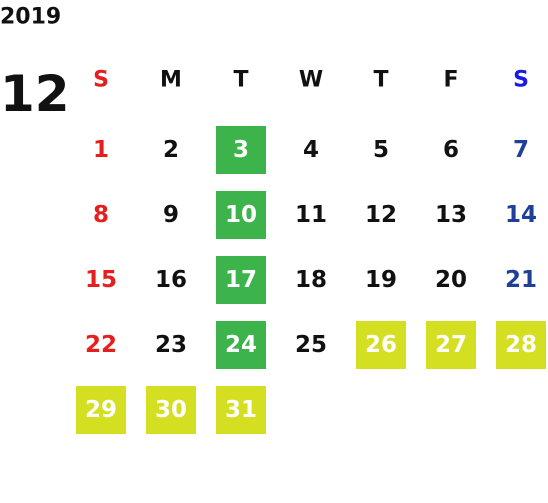 This screenshot has width=548, height=503. What do you see at coordinates (171, 150) in the screenshot?
I see `day-number: 2` at bounding box center [171, 150].